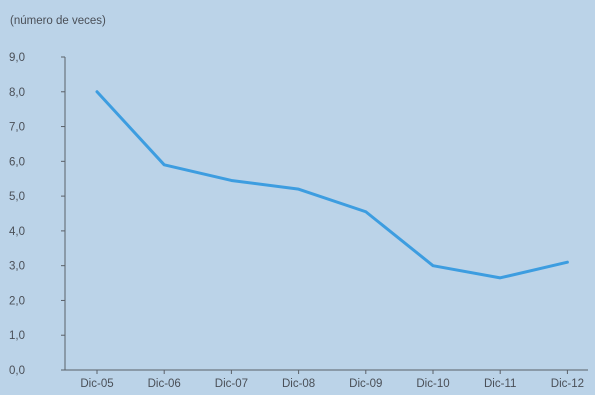 The image size is (595, 395). I want to click on y-tick-label: 3,0, so click(17, 267).